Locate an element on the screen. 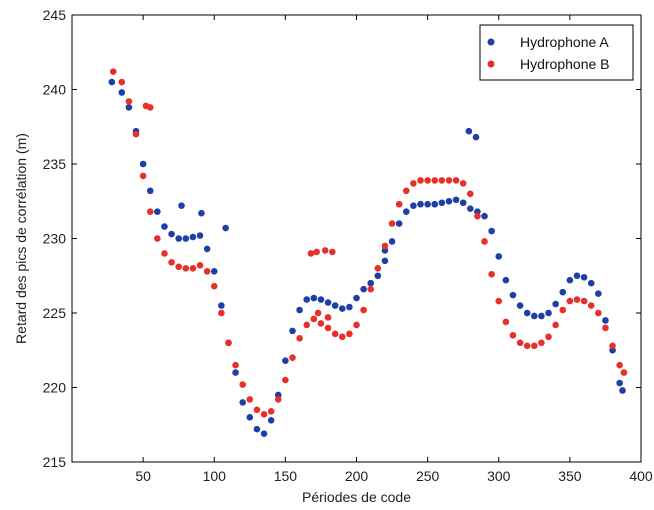 The image size is (654, 510). y-tick-label: 235 is located at coordinates (55, 164).